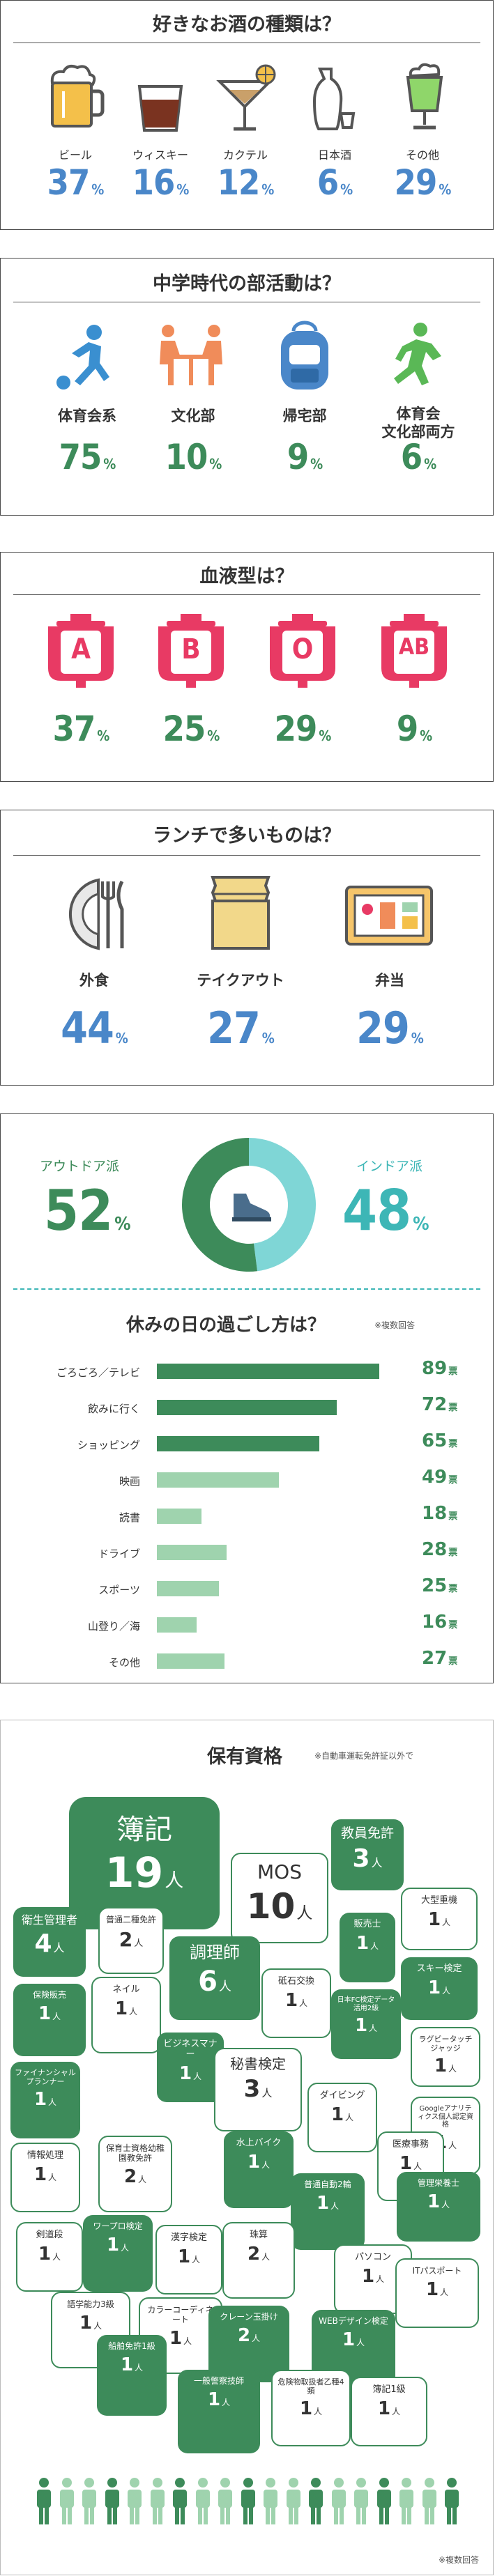 The image size is (495, 2576). Describe the element at coordinates (417, 354) in the screenshot. I see `runner-icon` at that location.